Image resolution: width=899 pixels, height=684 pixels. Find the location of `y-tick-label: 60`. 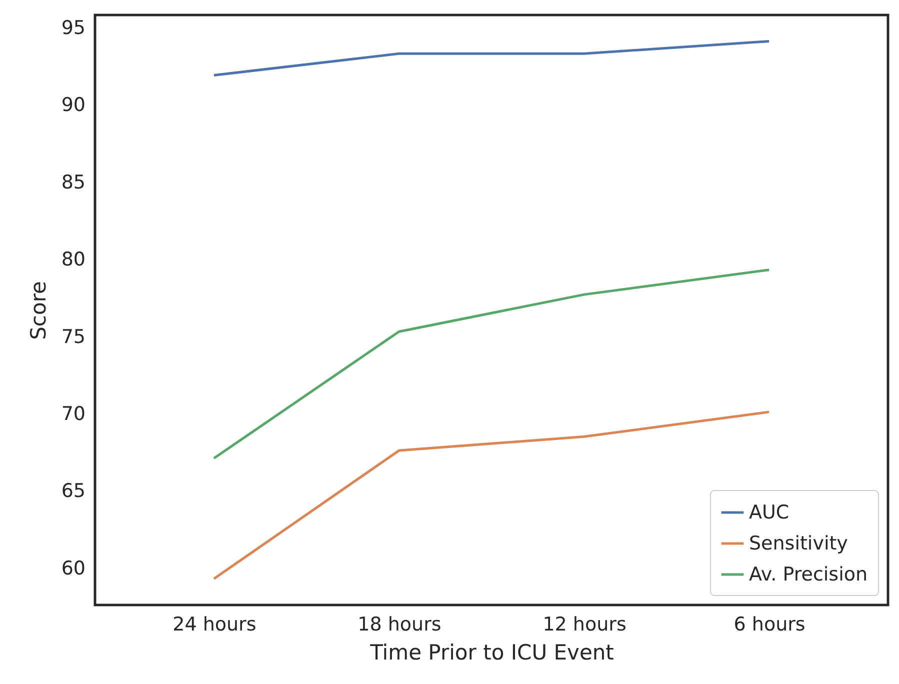

y-tick-label: 60 is located at coordinates (73, 568).